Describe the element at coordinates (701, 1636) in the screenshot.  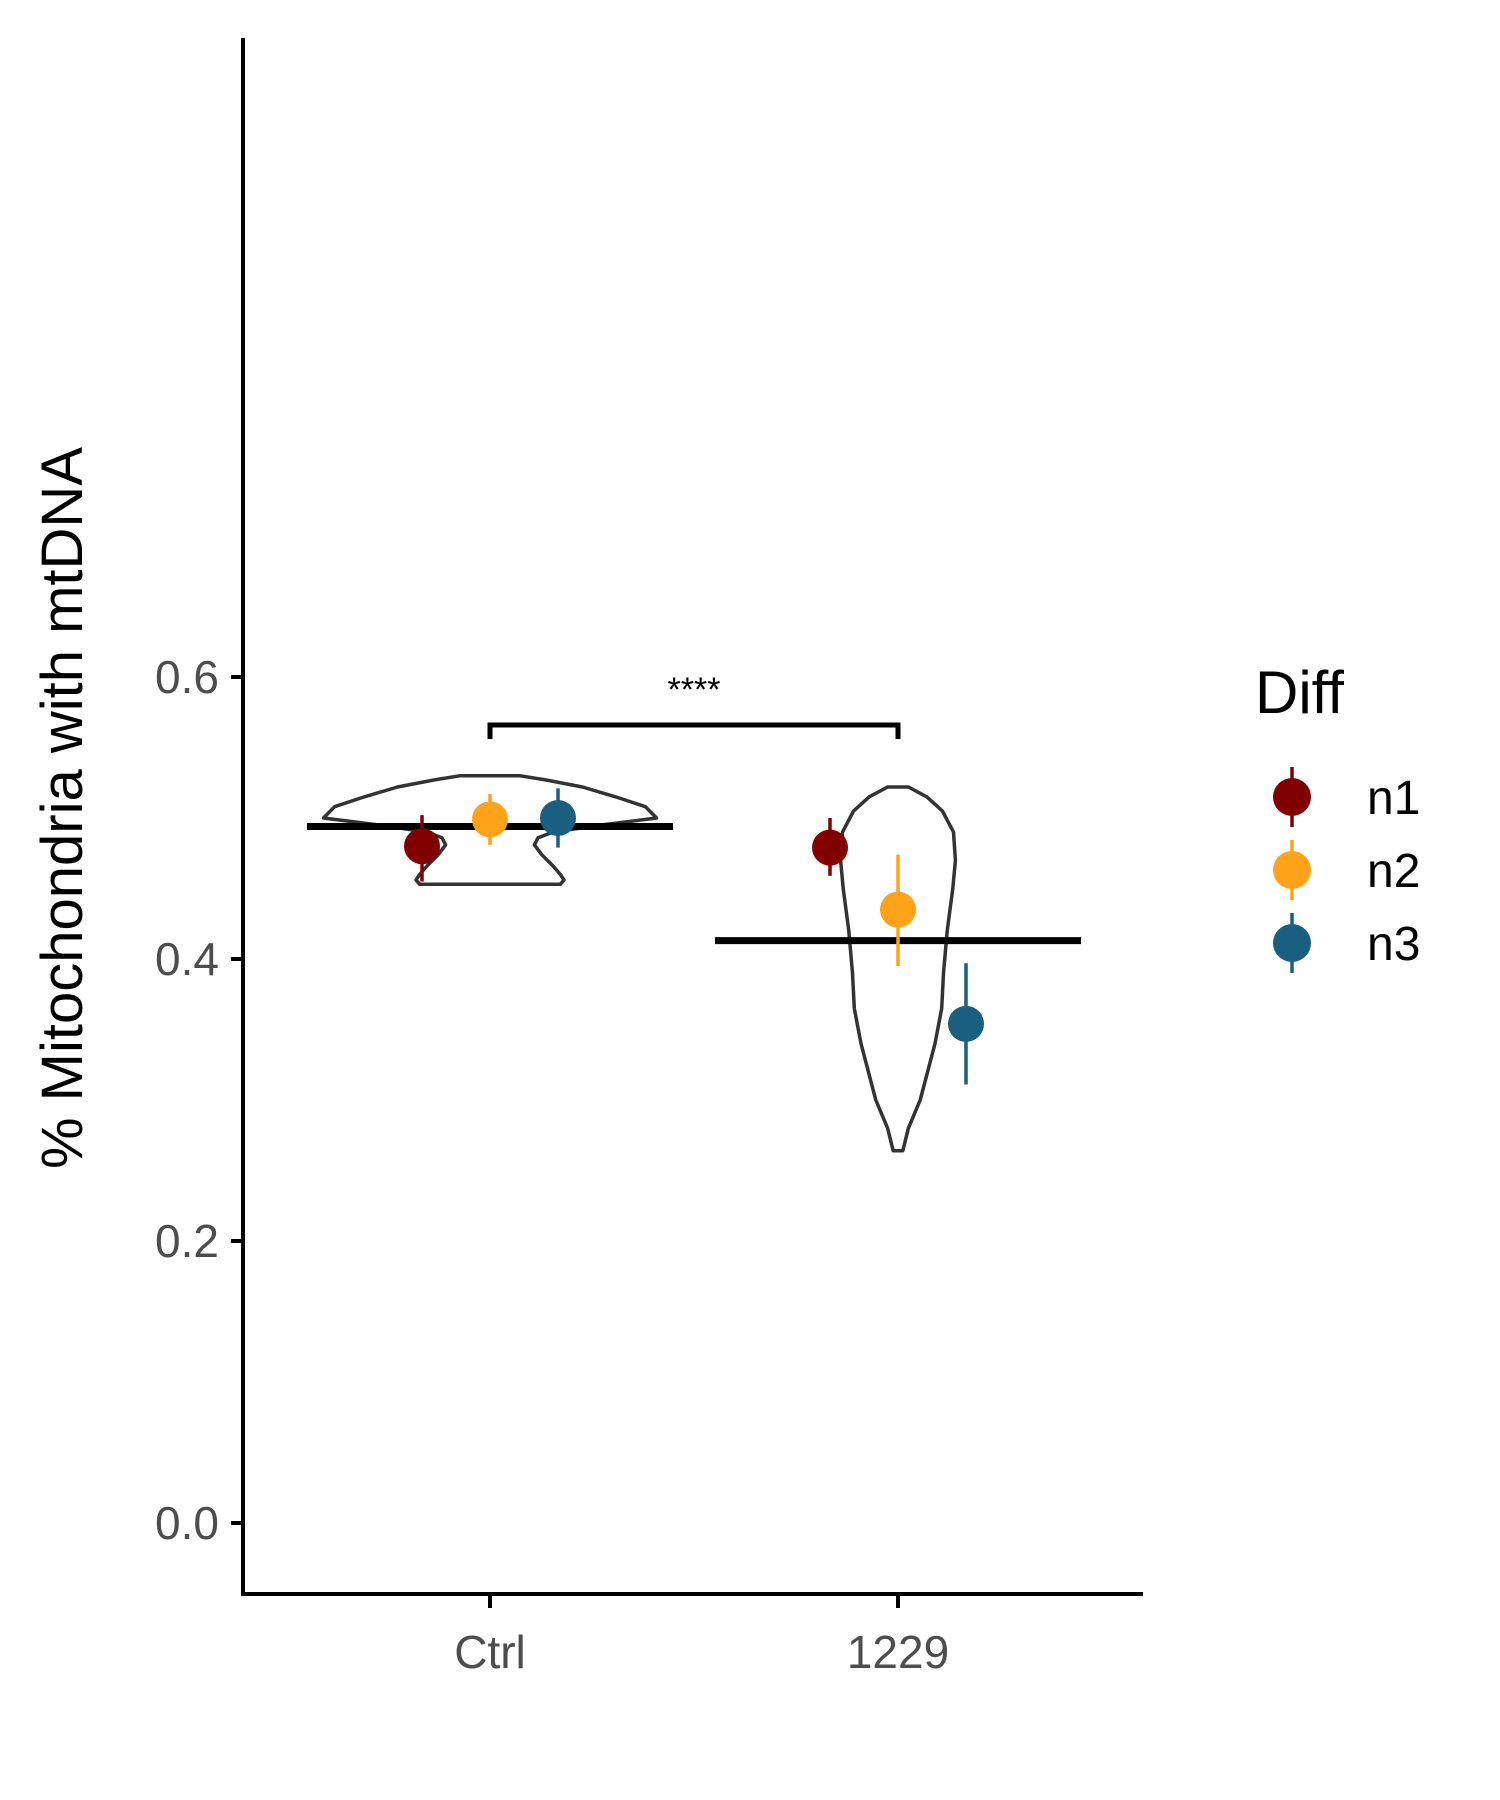
I see `x-ticks: Ctrl 1229` at that location.